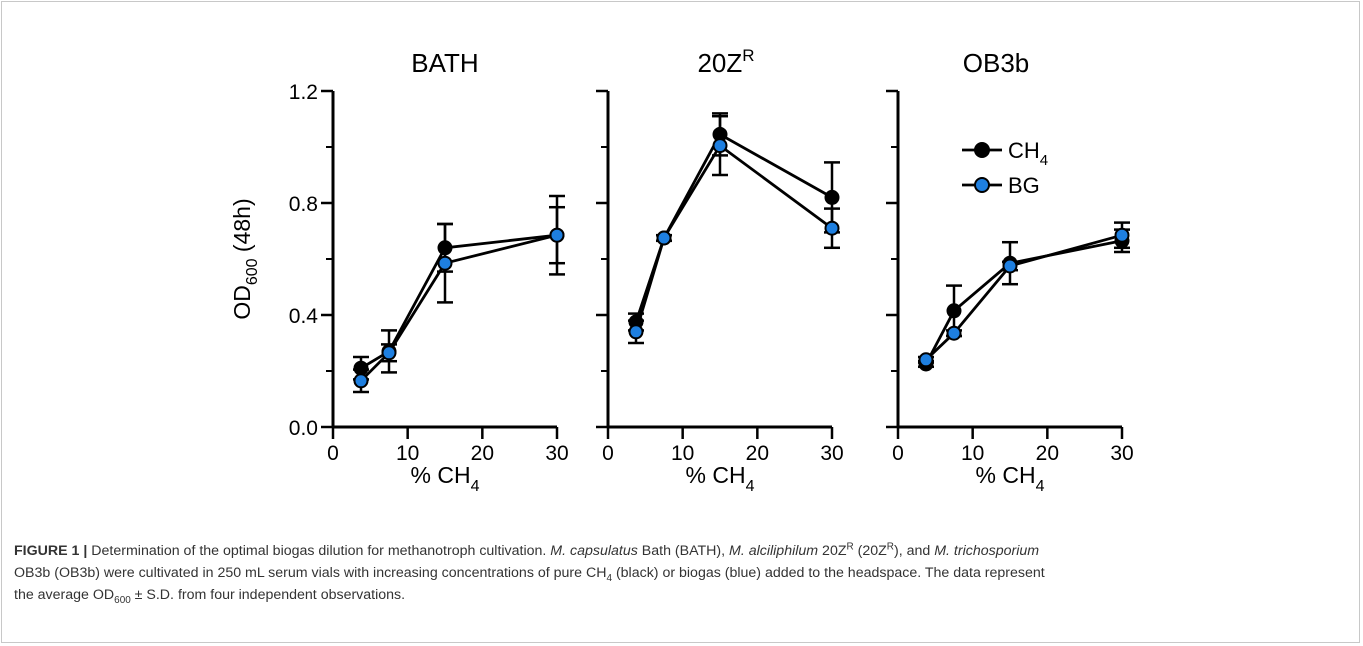  Describe the element at coordinates (303, 428) in the screenshot. I see `y-tick-label: 0.0` at that location.